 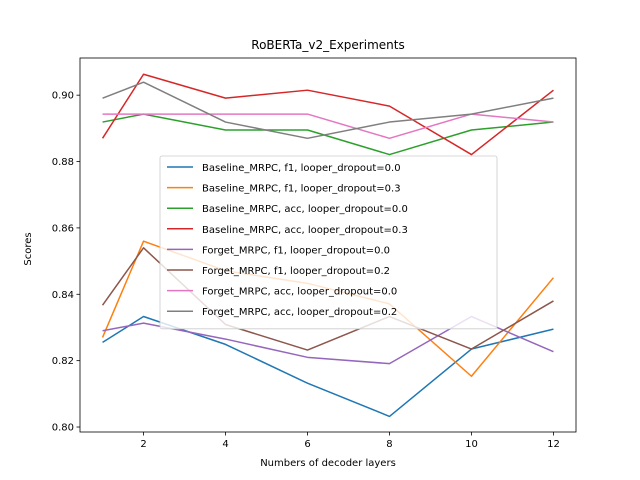 What do you see at coordinates (305, 209) in the screenshot?
I see `legend-label-3: Baseline_MRPC, acc, looper_dropout=0.0` at bounding box center [305, 209].